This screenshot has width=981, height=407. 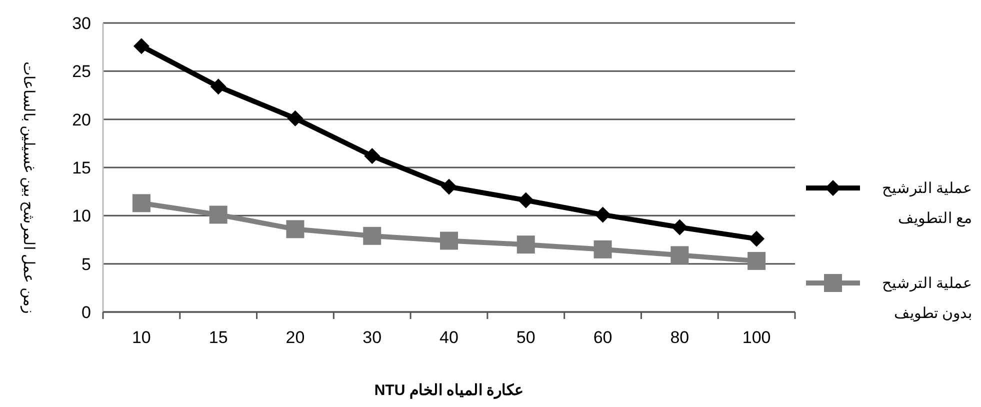 What do you see at coordinates (28, 188) in the screenshot?
I see `y-axis-title: زمن عمل المرشح بين غسيلين بالساعات` at bounding box center [28, 188].